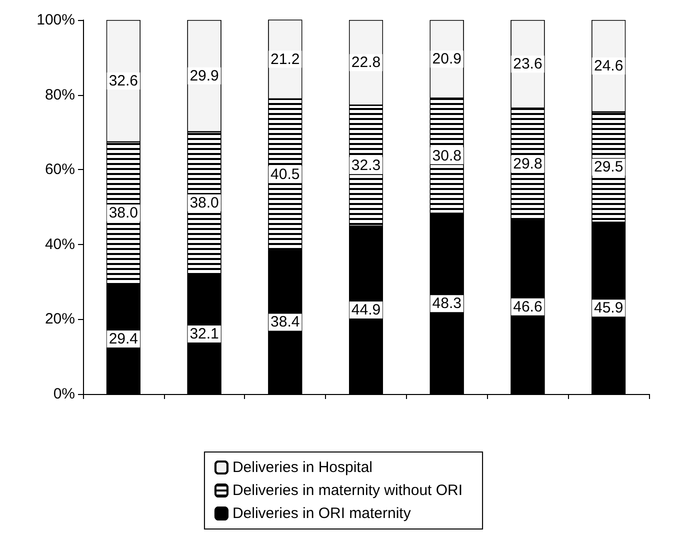 This screenshot has width=677, height=547. I want to click on legend-label: Deliveries in maternity without ORI, so click(347, 490).